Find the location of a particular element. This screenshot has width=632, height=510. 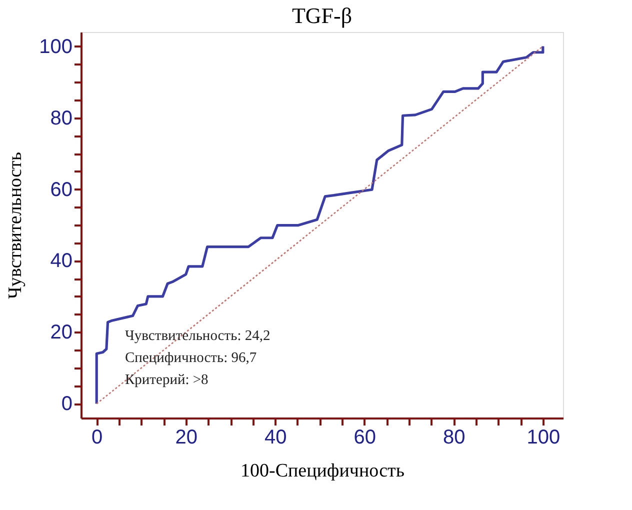

x-tick-label: 60 is located at coordinates (365, 437).